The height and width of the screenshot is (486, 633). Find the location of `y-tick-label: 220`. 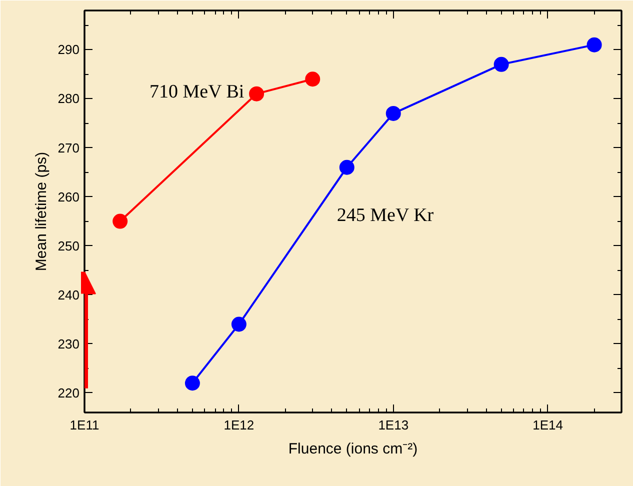

y-tick-label: 220 is located at coordinates (69, 392).